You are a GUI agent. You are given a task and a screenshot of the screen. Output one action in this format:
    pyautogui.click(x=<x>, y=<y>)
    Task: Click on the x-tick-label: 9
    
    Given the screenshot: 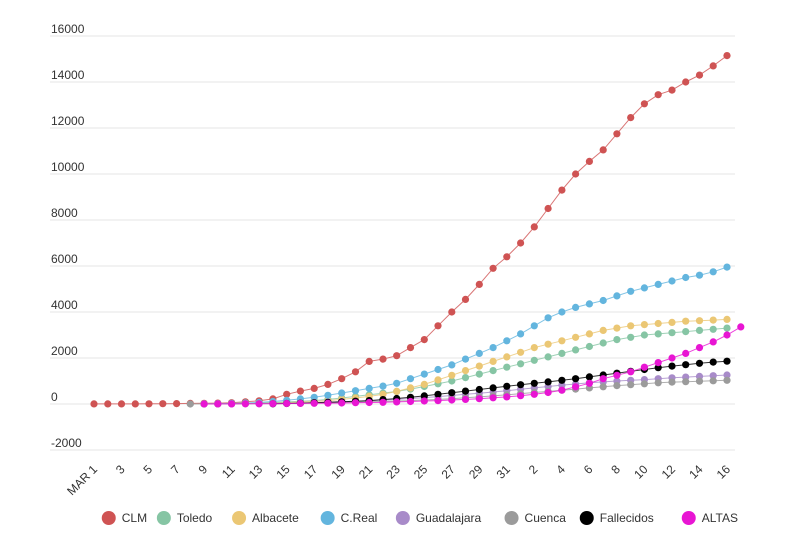 What is the action you would take?
    pyautogui.click(x=203, y=469)
    